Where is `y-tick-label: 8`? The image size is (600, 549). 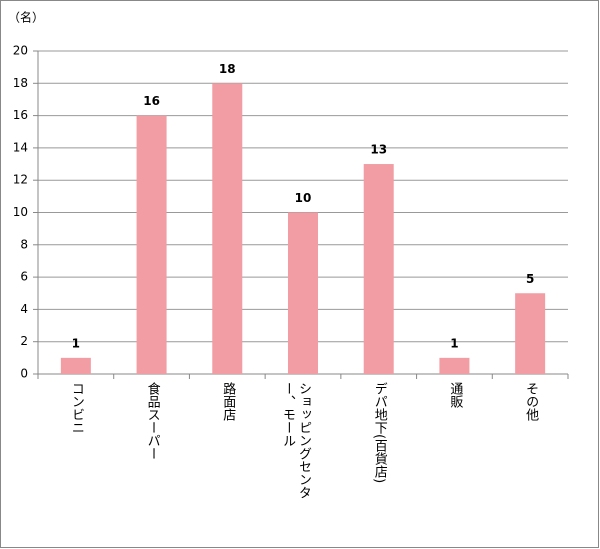
y-tick-label: 8 is located at coordinates (24, 244).